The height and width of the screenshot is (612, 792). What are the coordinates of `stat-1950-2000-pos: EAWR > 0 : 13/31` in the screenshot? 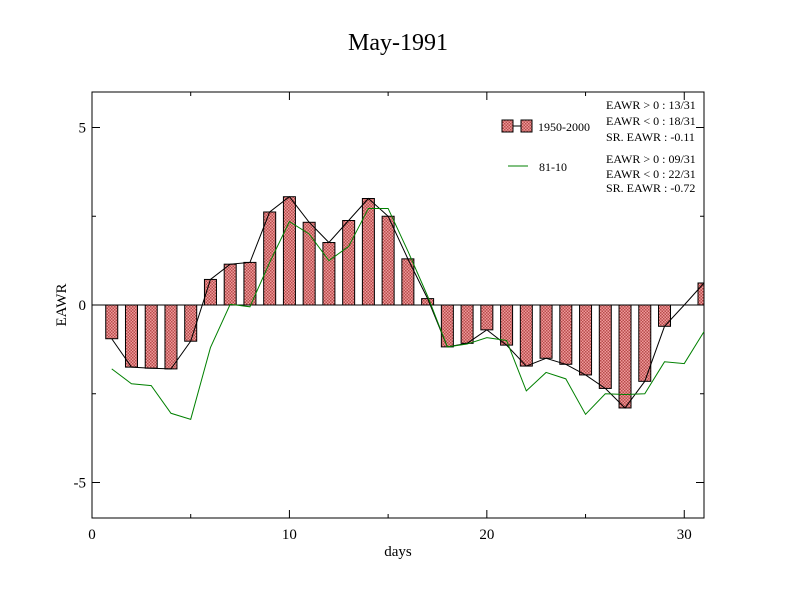 It's located at (651, 105).